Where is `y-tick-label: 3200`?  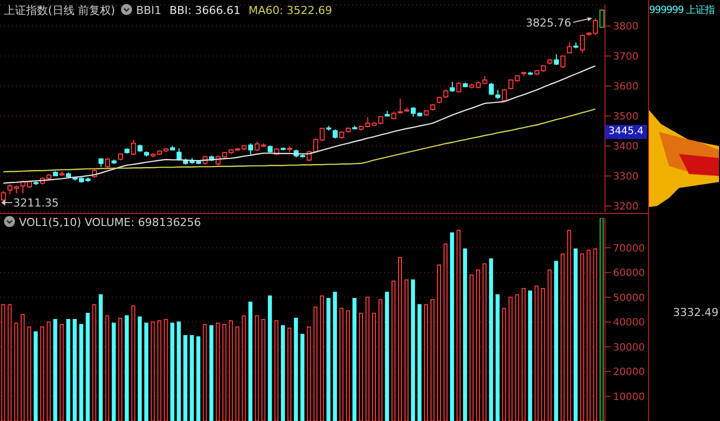 y-tick-label: 3200 is located at coordinates (625, 207).